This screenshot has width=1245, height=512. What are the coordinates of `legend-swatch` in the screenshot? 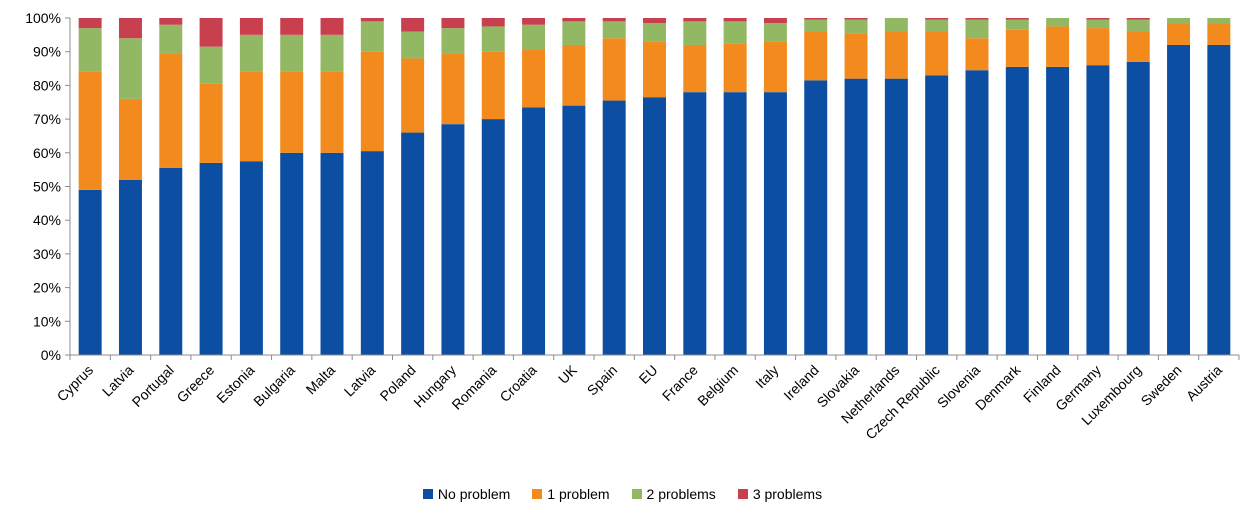 It's located at (537, 494).